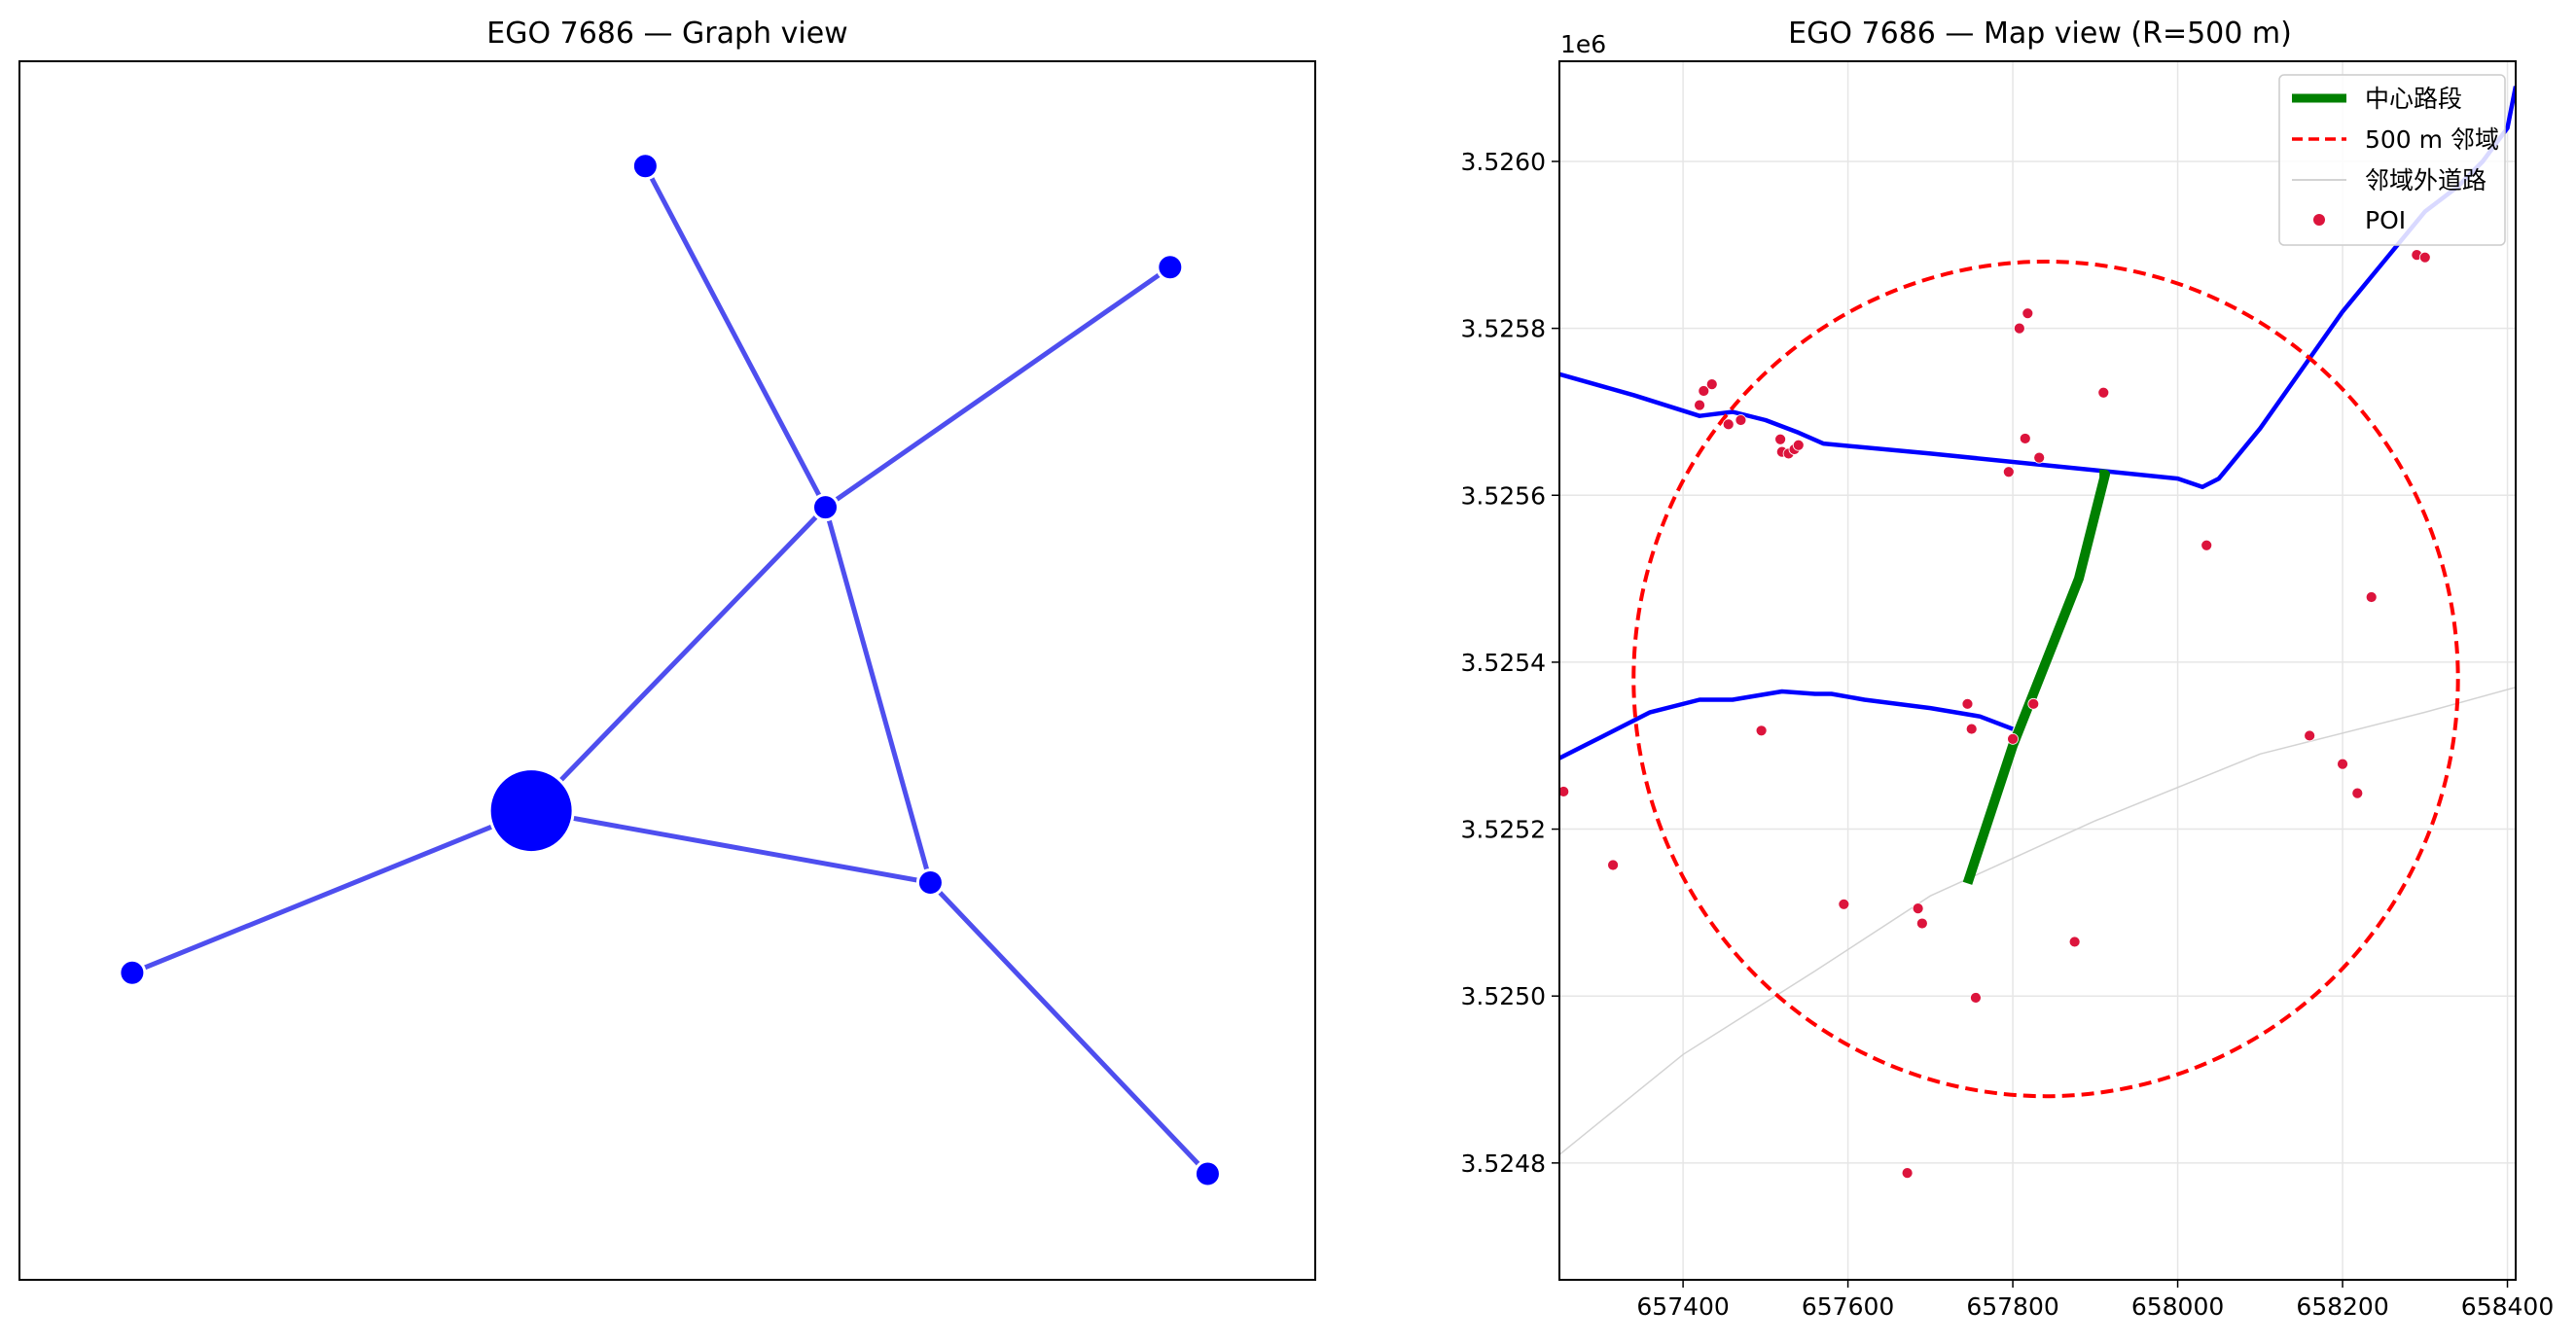 Image resolution: width=2576 pixels, height=1344 pixels. What do you see at coordinates (2385, 220) in the screenshot?
I see `legend-poi-label: POI` at bounding box center [2385, 220].